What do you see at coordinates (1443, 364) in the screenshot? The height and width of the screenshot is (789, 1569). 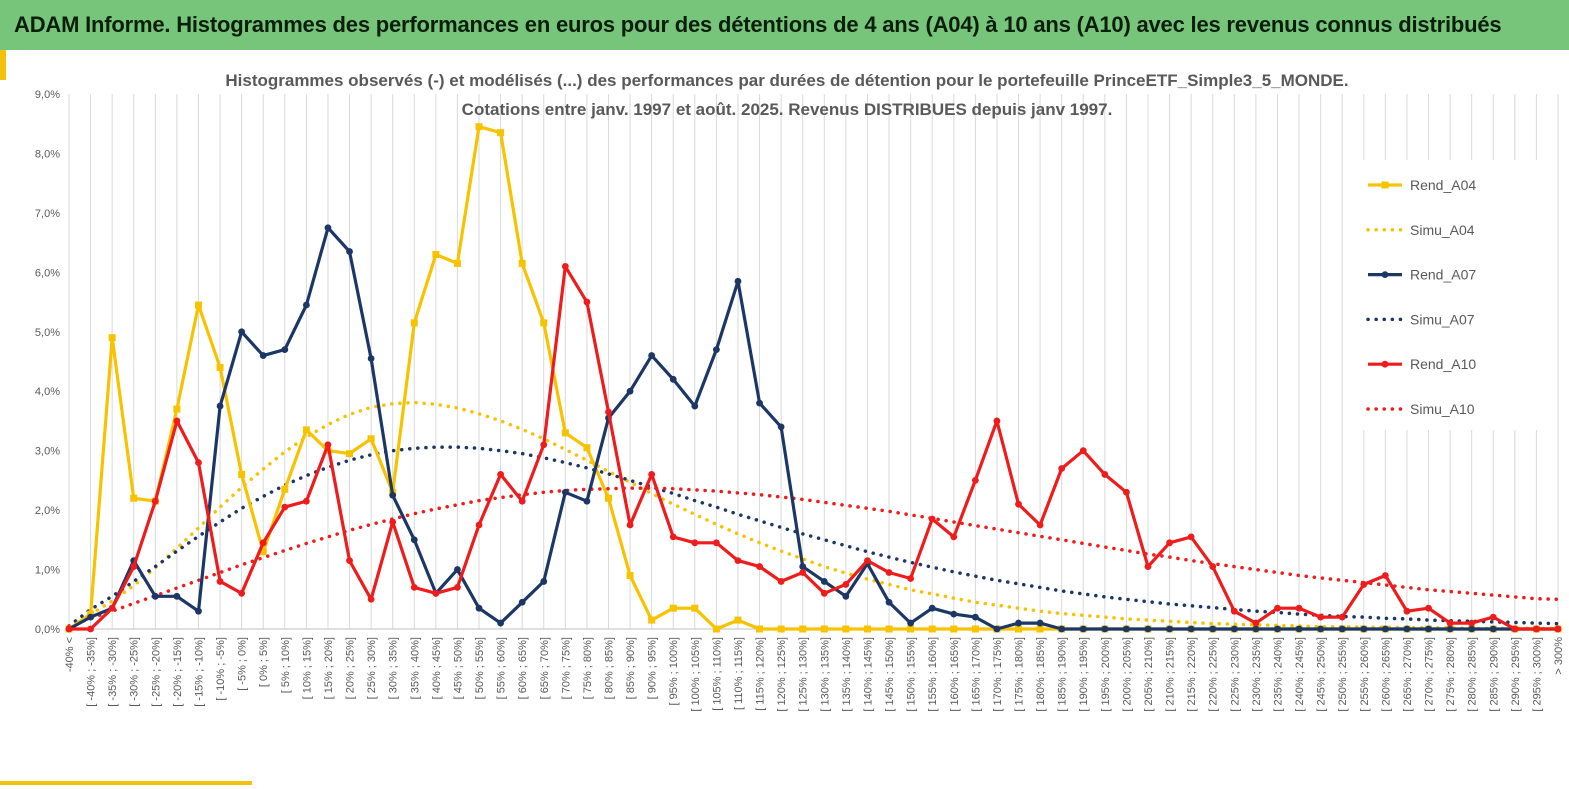 I see `legend-label-rend-a10: Rend_A10` at bounding box center [1443, 364].